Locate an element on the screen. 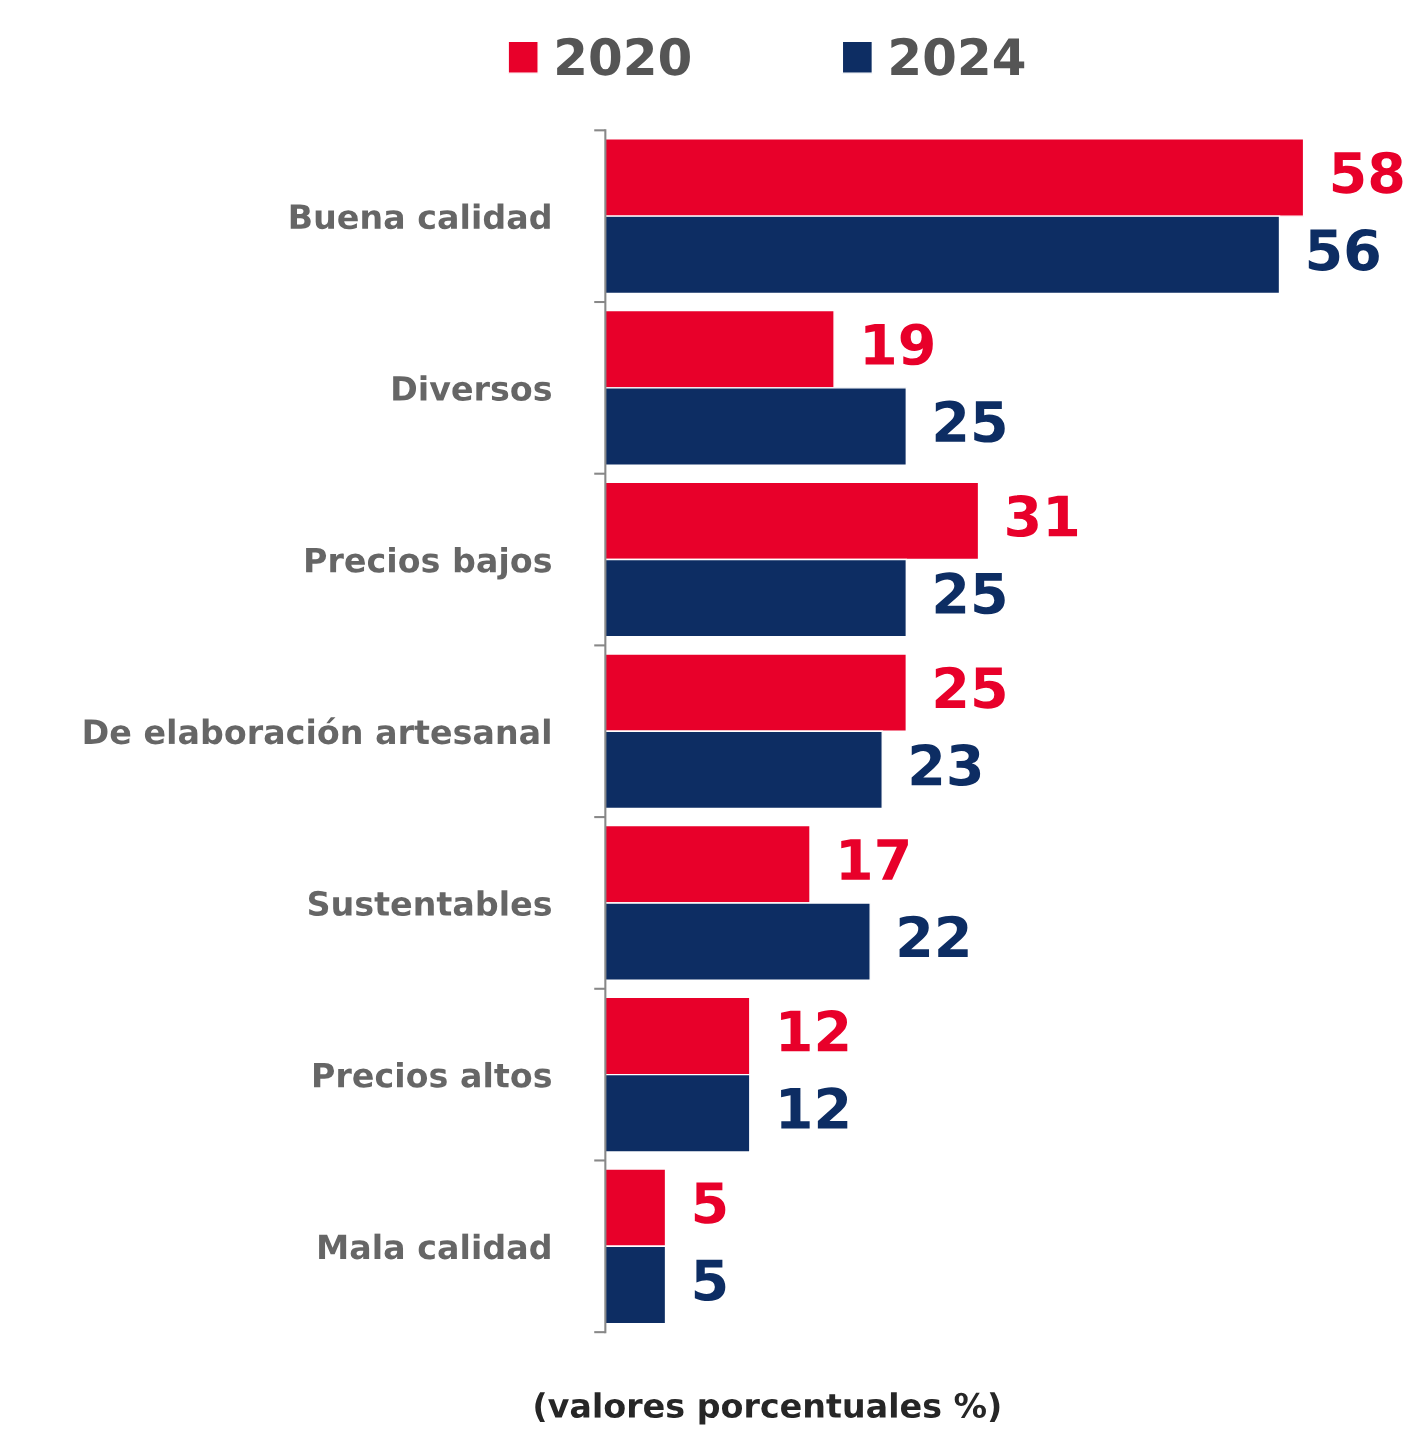 The height and width of the screenshot is (1448, 1421). data-label: 56 is located at coordinates (1343, 249).